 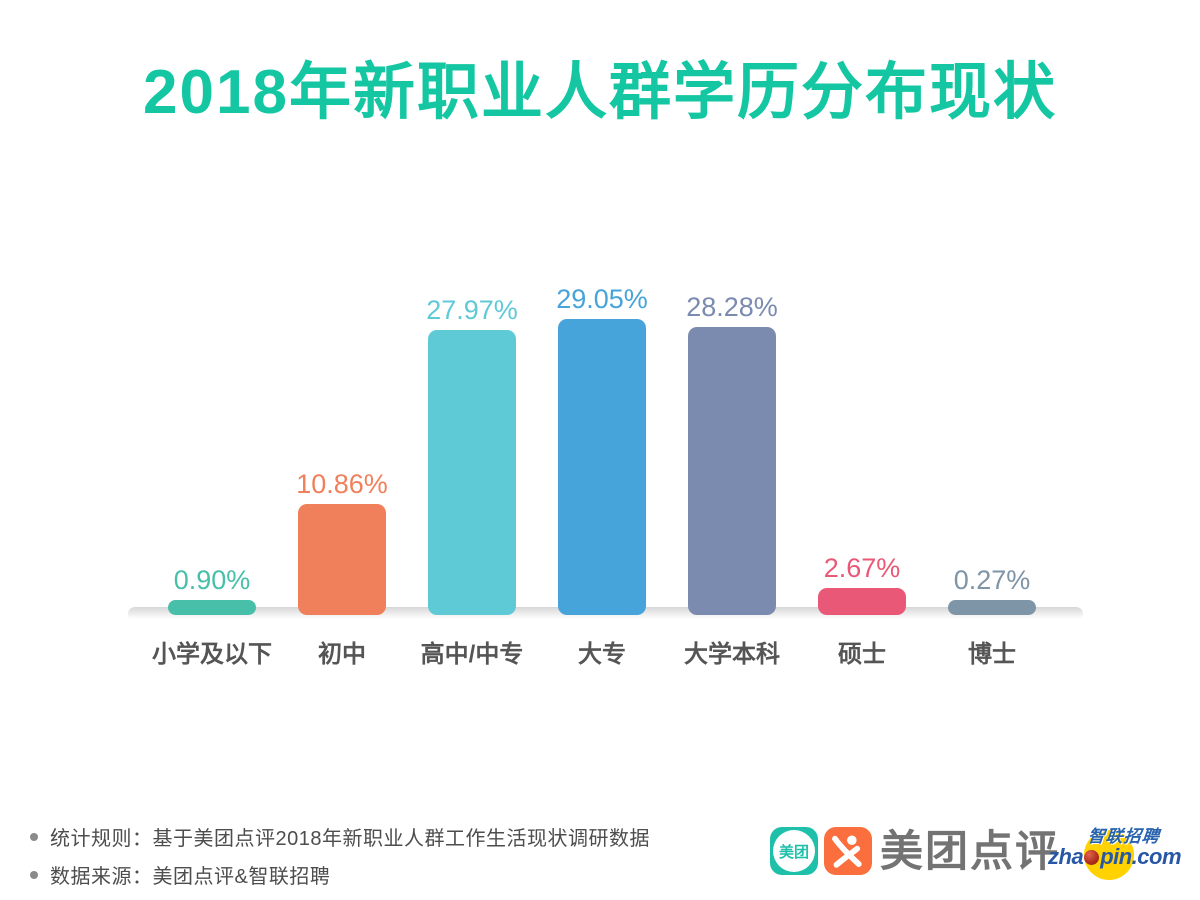 I want to click on bar-column: 0.90%, so click(x=212, y=436).